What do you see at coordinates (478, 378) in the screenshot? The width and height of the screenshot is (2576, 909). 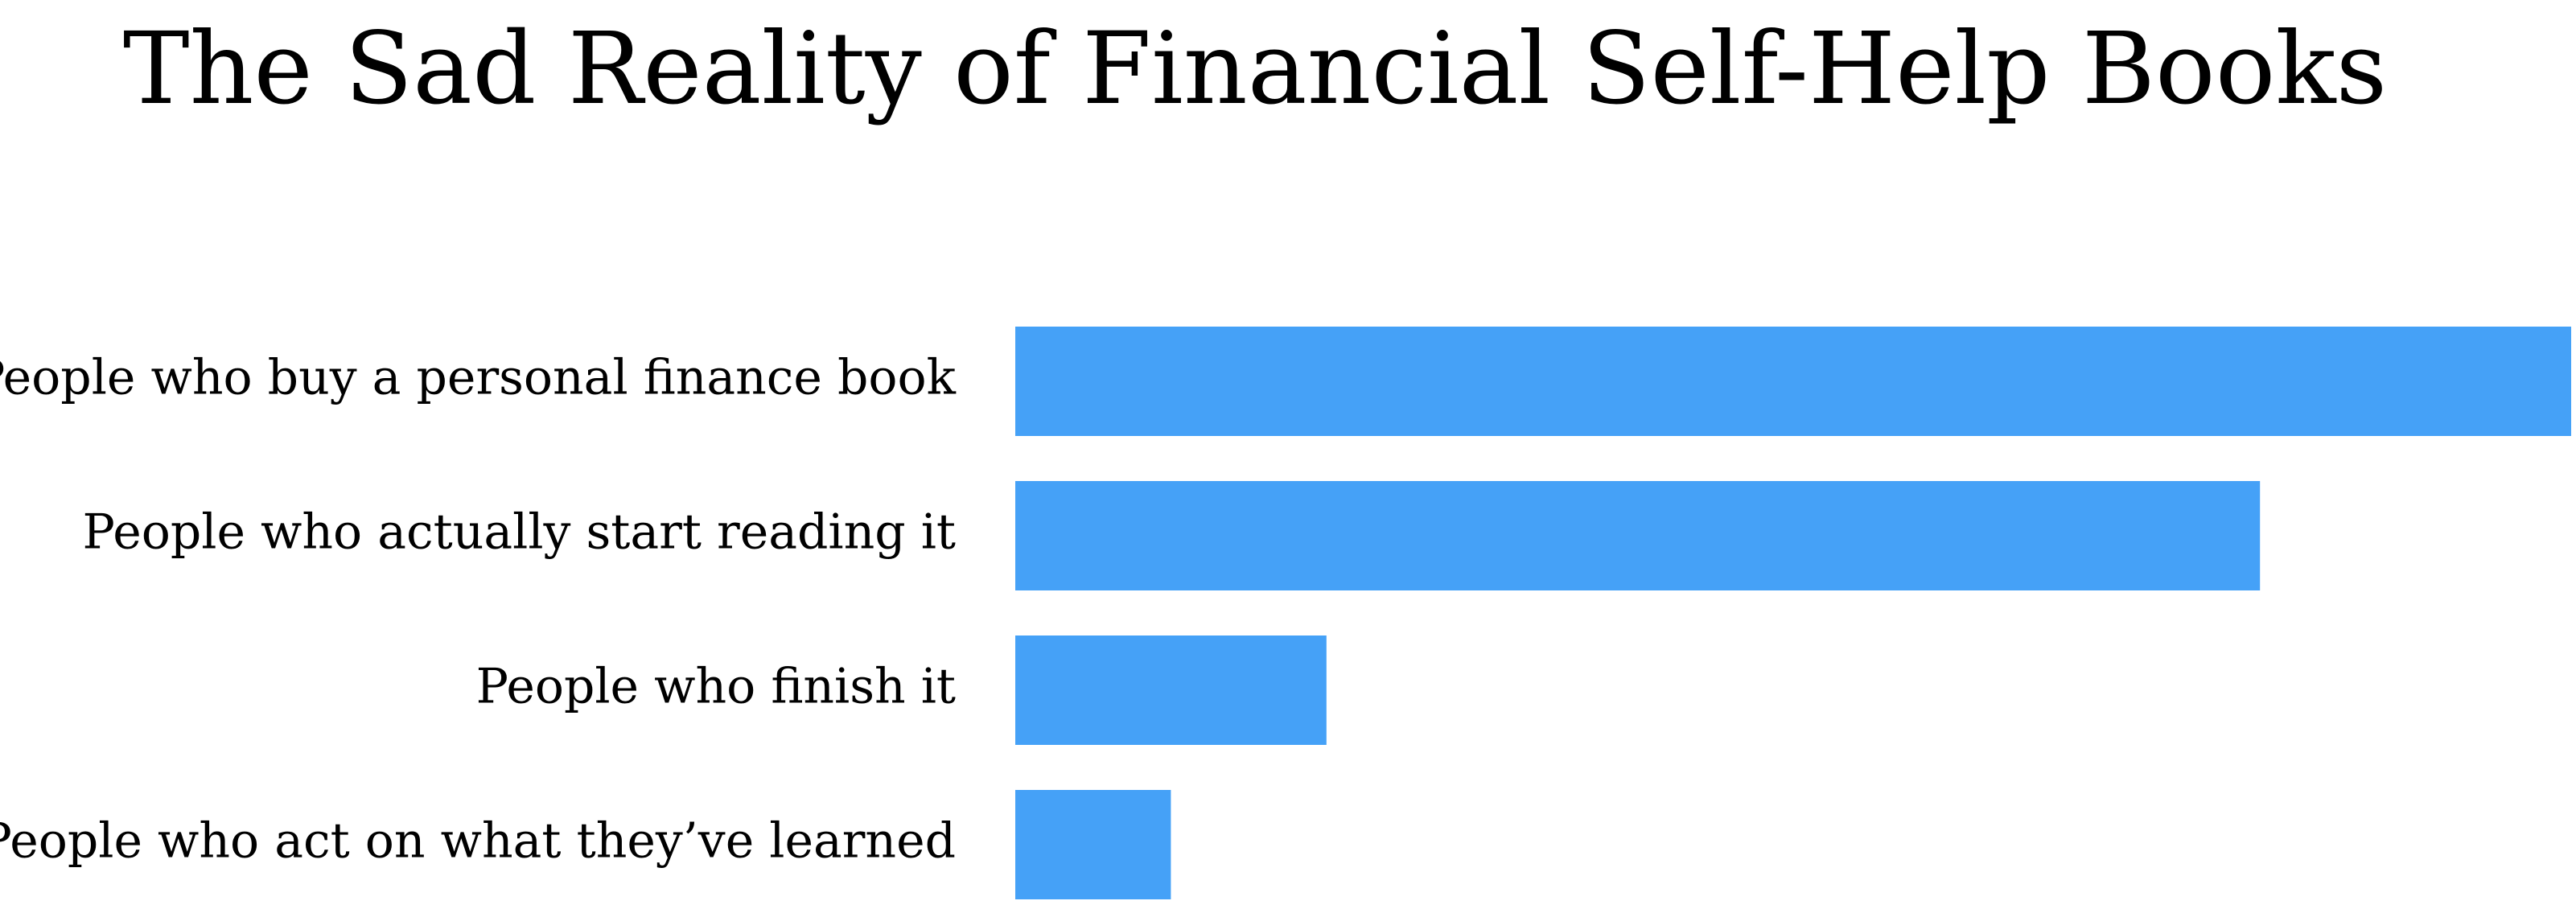 I see `category-label-1: People who buy a personal finance book` at bounding box center [478, 378].